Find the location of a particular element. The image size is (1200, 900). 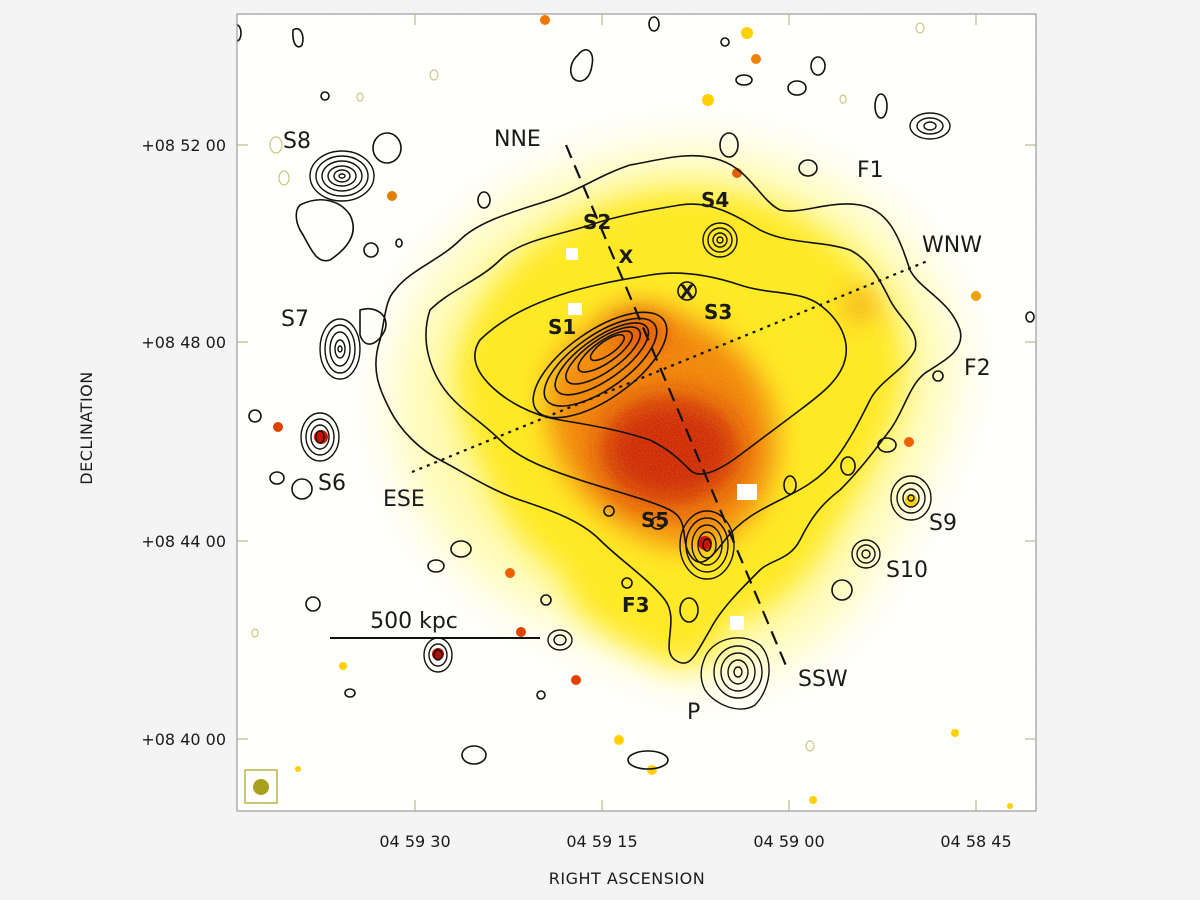

label-f1: F1 is located at coordinates (870, 170).